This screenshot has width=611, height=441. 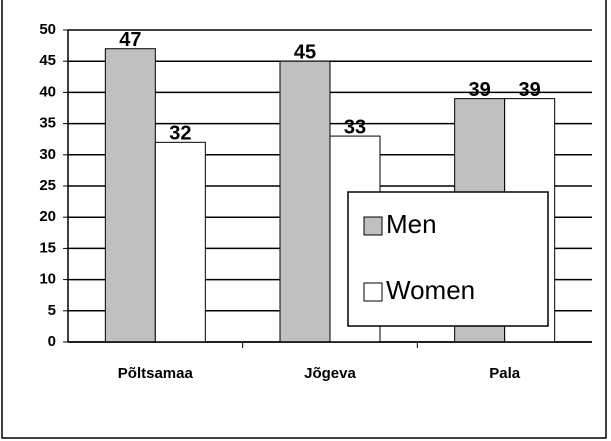 I want to click on y-tick-label: 10, so click(x=47, y=279).